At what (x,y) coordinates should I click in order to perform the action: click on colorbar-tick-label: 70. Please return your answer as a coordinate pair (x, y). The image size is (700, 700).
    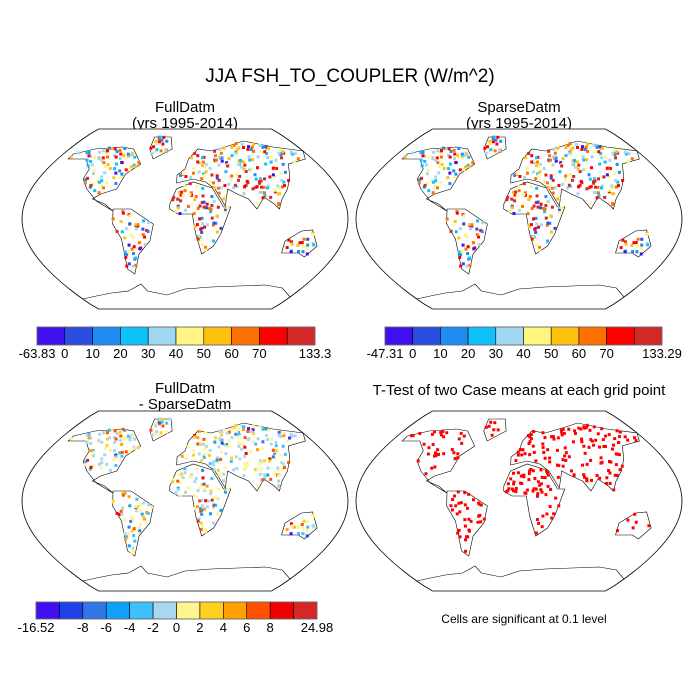
    Looking at the image, I should click on (606, 353).